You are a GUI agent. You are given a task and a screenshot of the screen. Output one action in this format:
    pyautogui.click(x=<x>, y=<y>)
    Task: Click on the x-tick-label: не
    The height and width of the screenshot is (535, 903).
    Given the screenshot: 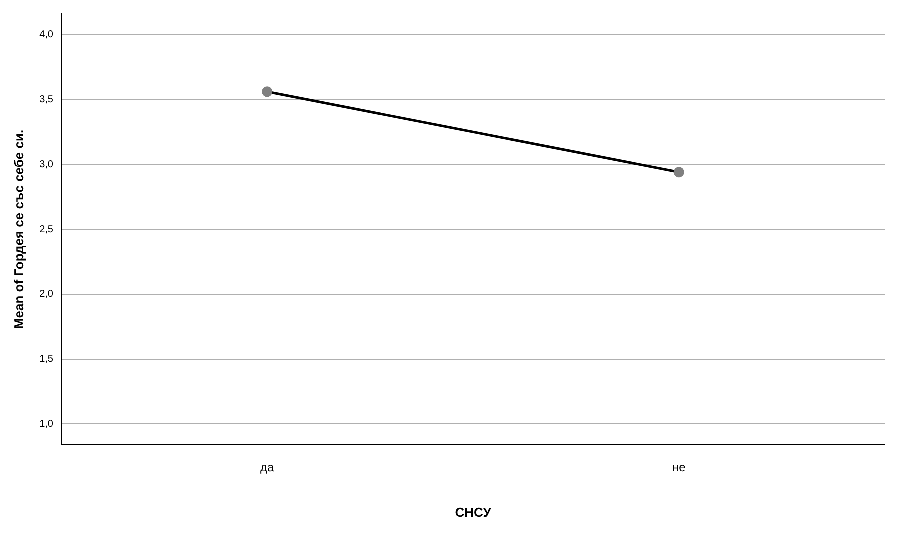 What is the action you would take?
    pyautogui.click(x=679, y=467)
    